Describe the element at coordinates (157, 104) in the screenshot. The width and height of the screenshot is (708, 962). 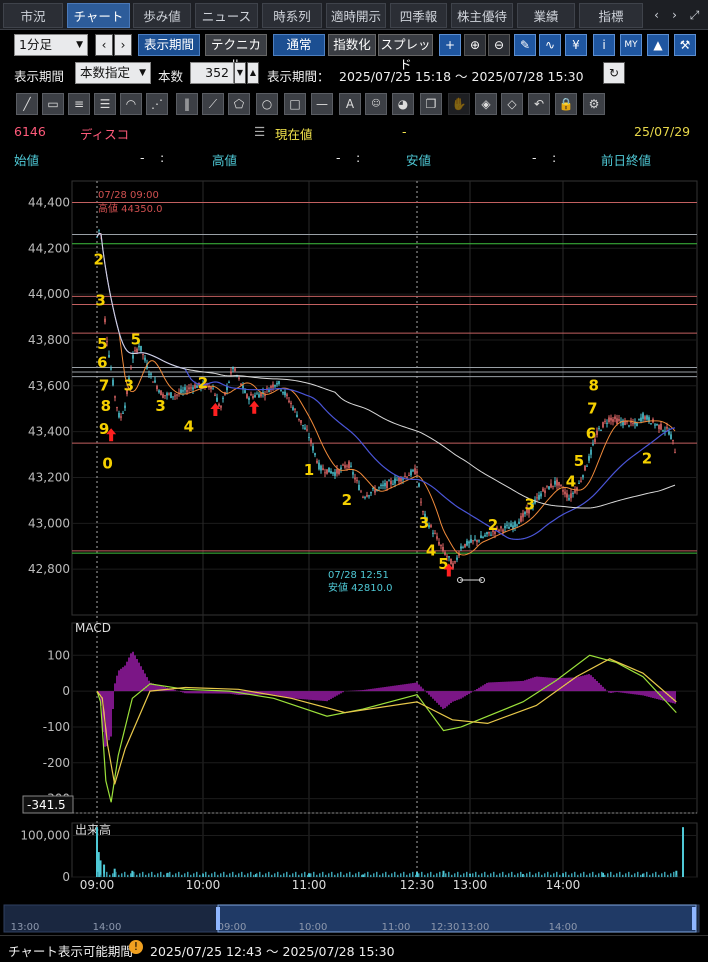
I see `fan-tool-icon: ⋰` at that location.